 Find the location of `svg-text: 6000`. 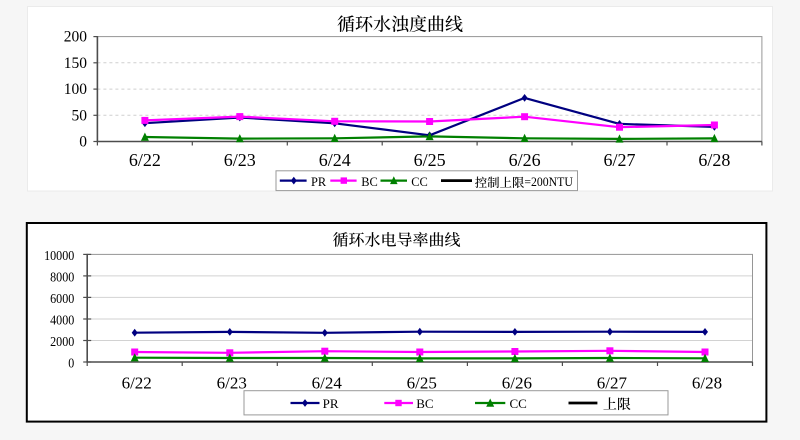

svg-text: 6000 is located at coordinates (62, 299).